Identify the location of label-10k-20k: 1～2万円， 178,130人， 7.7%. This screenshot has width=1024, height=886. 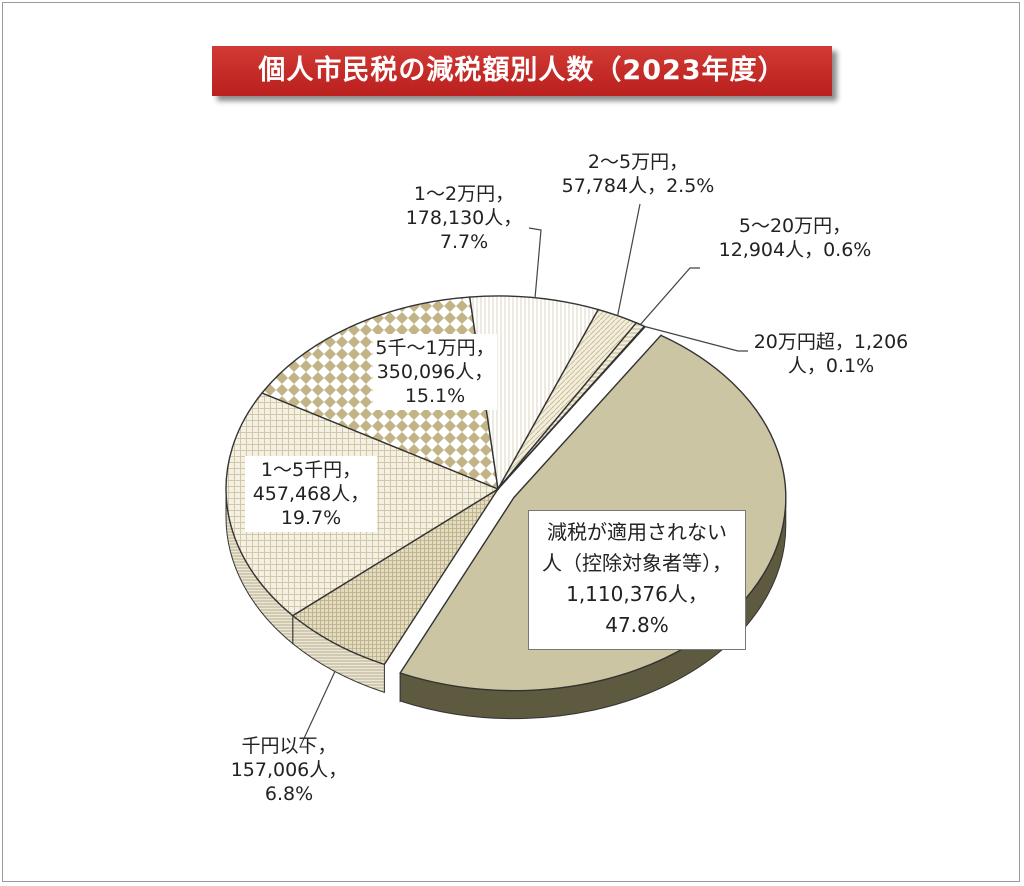
(464, 218).